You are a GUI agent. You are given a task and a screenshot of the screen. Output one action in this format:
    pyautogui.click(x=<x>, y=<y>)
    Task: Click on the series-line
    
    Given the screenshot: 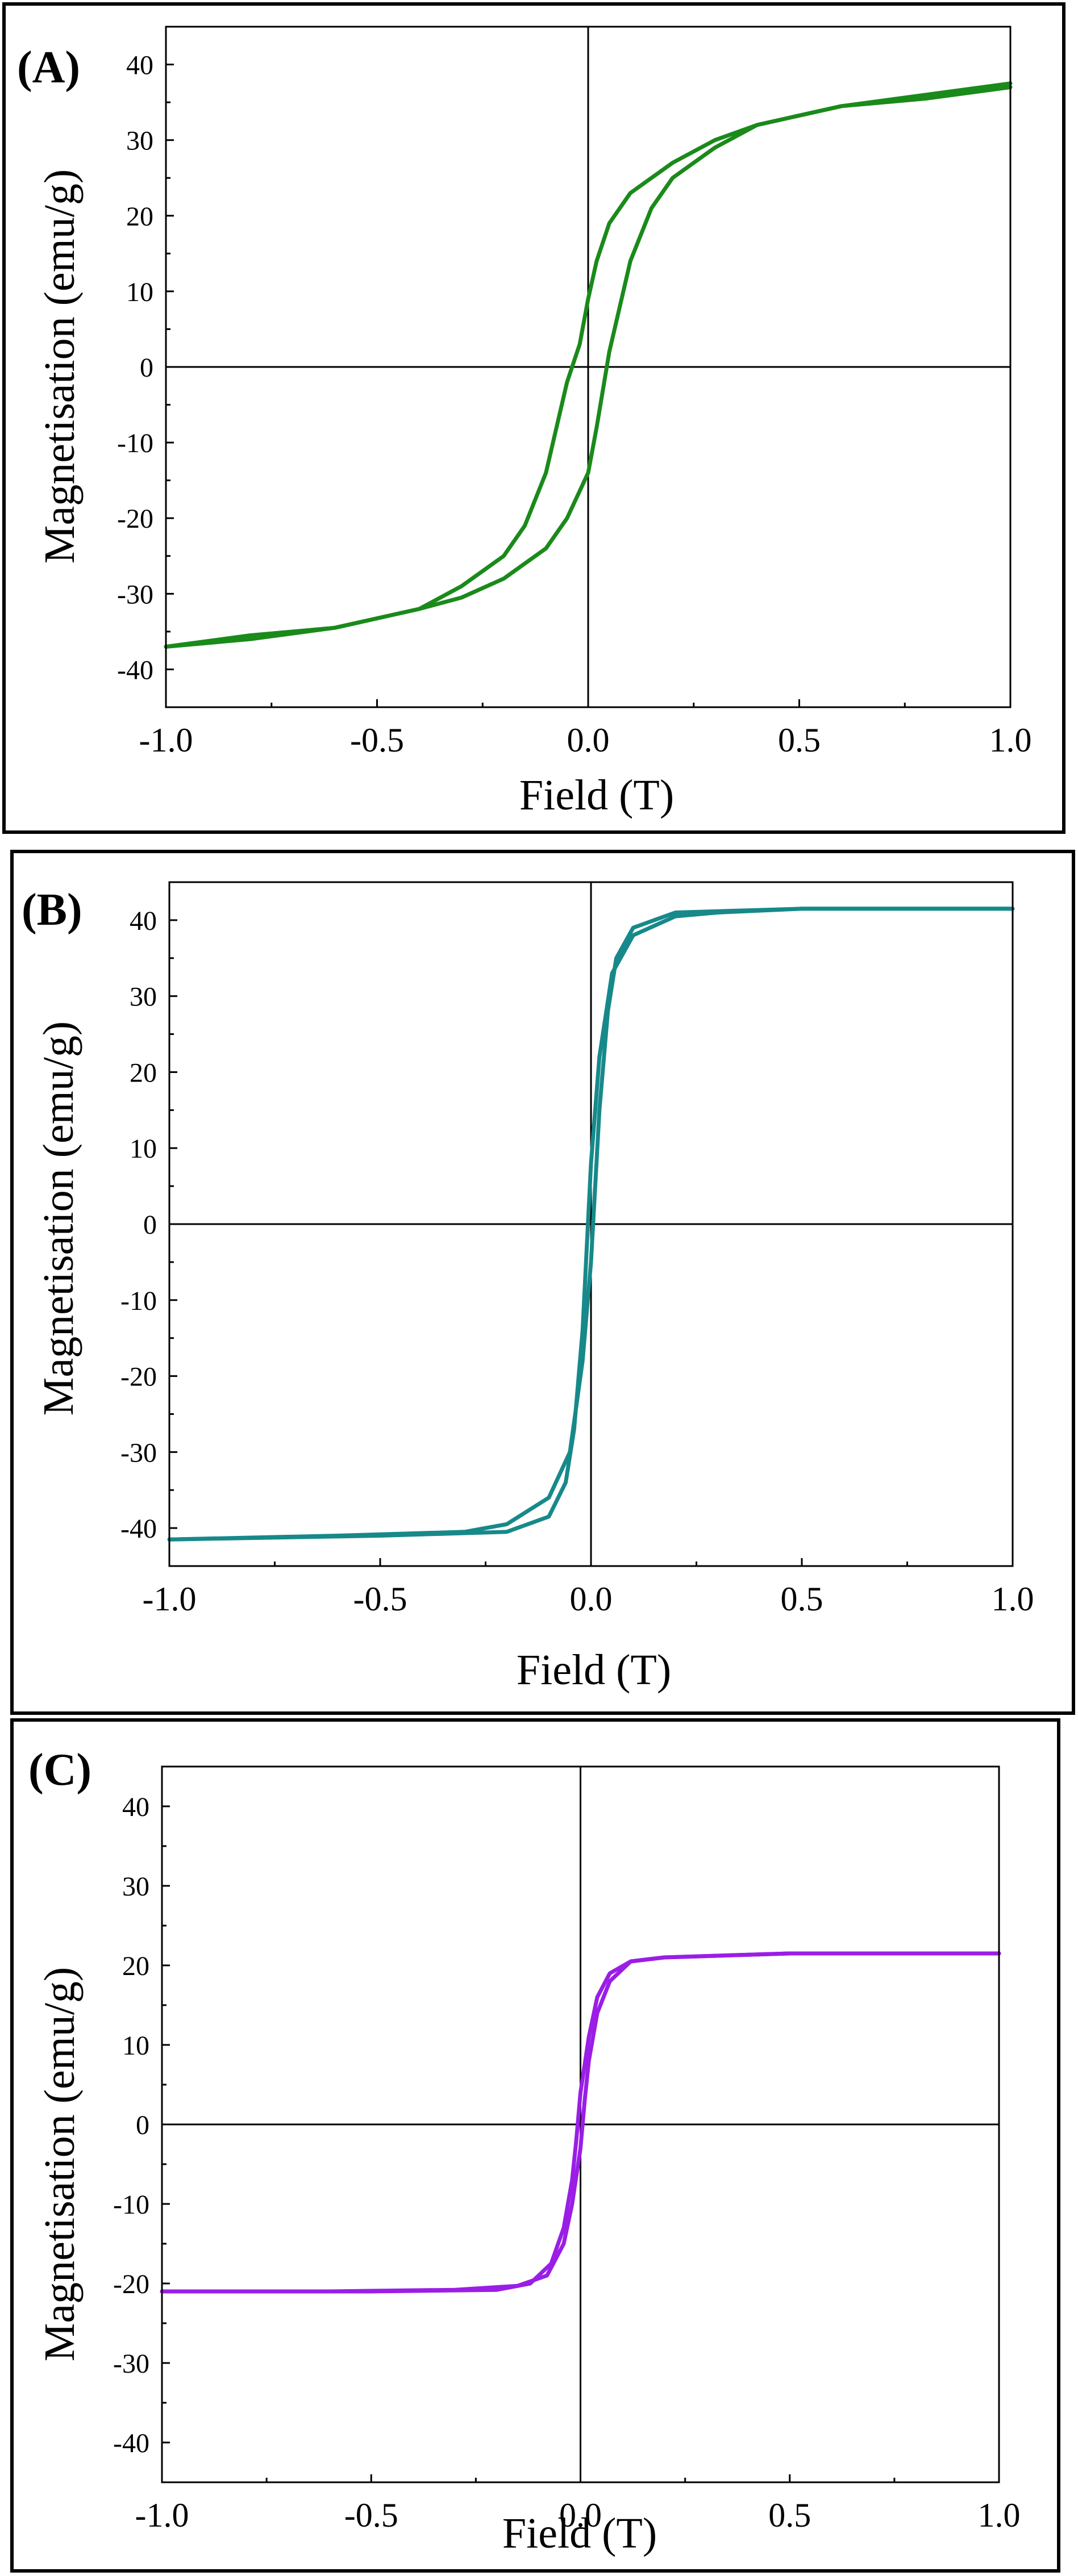 What is the action you would take?
    pyautogui.click(x=580, y=2122)
    